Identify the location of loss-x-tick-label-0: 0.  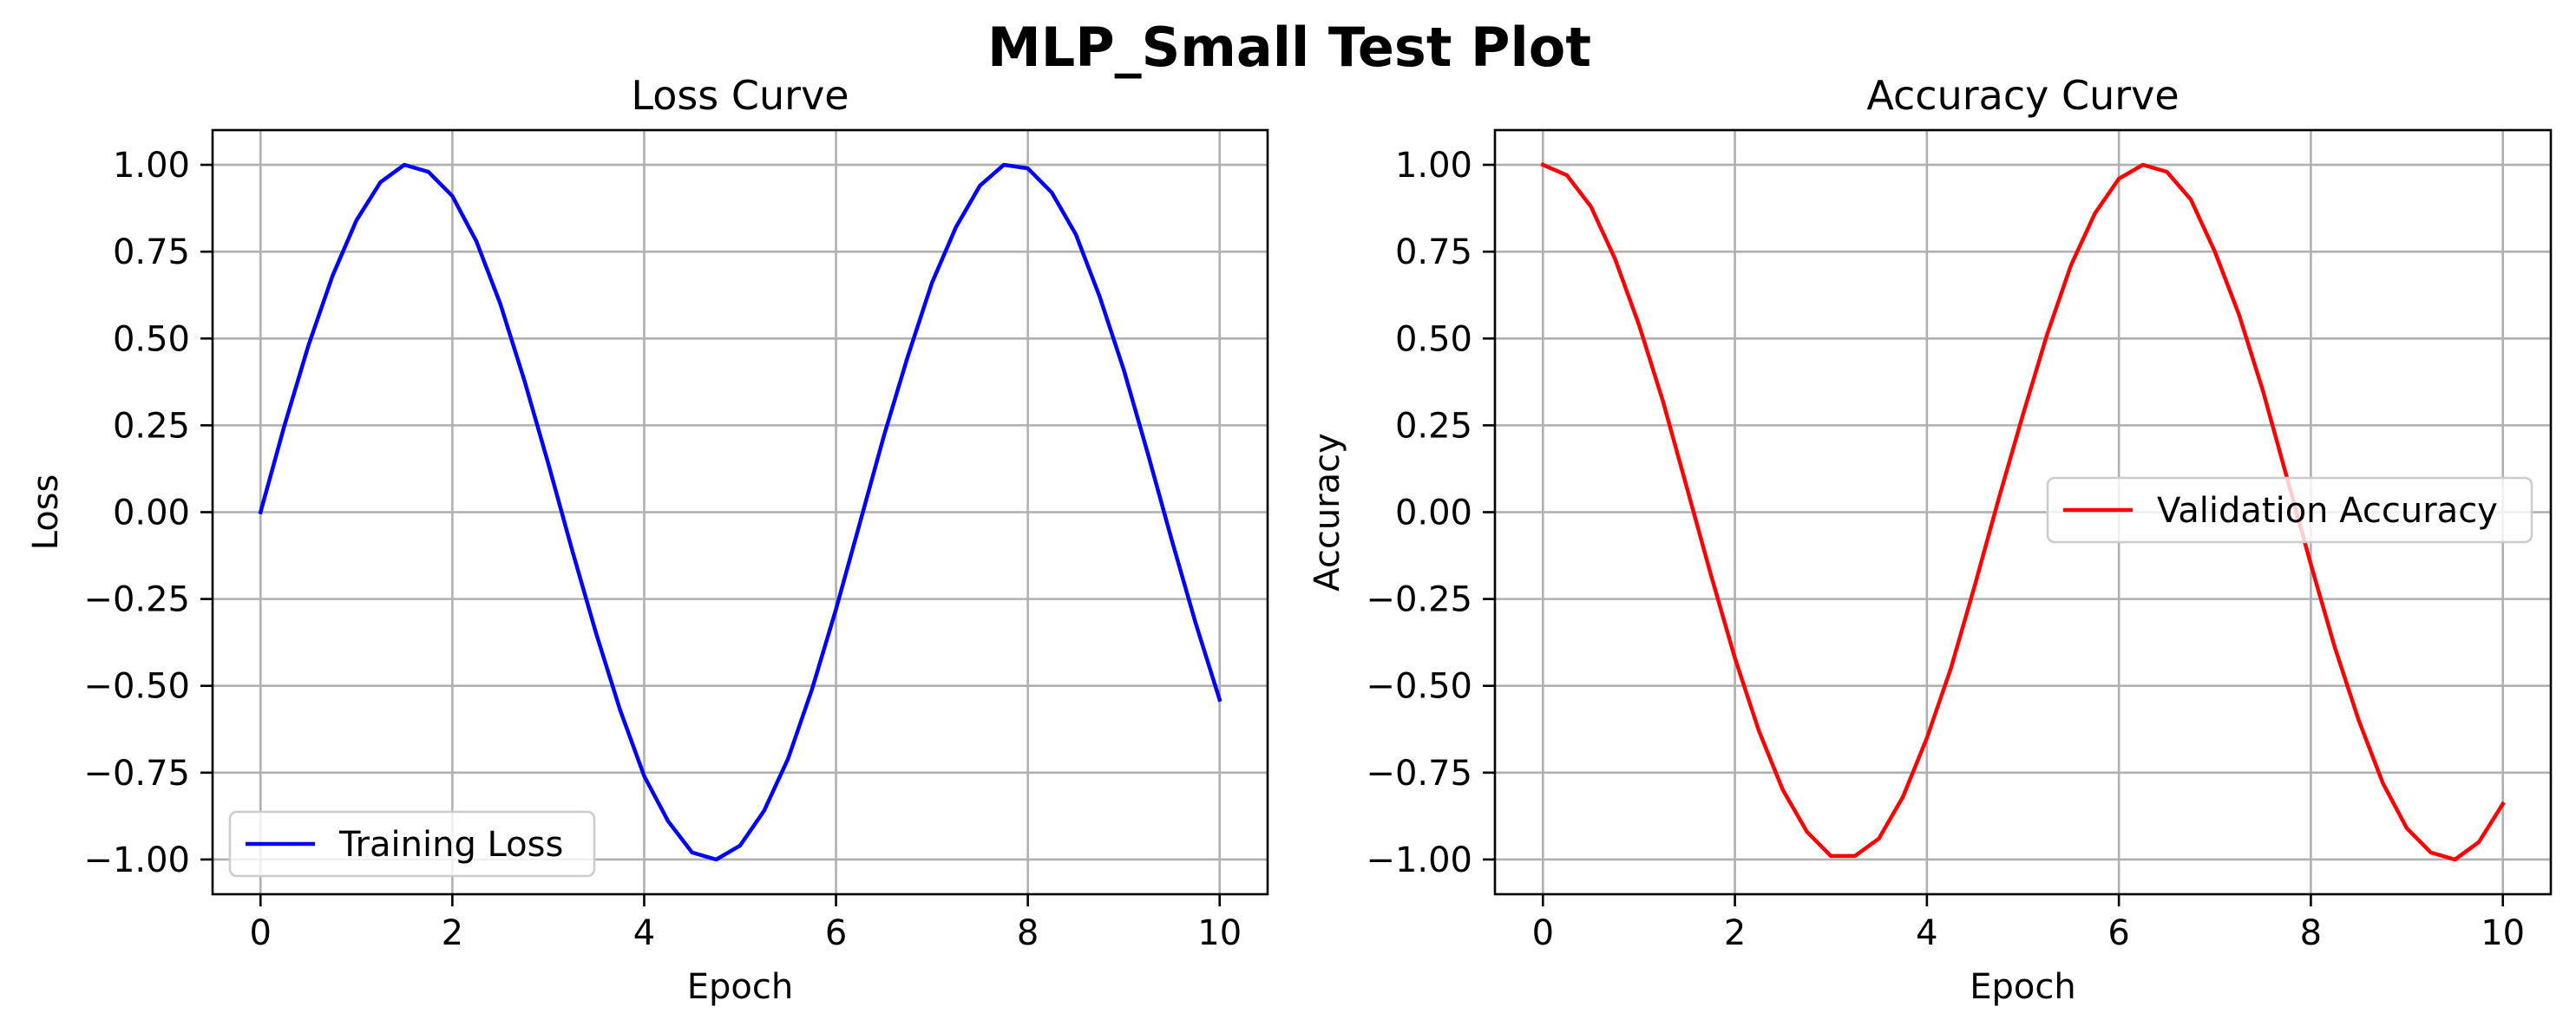
(261, 933).